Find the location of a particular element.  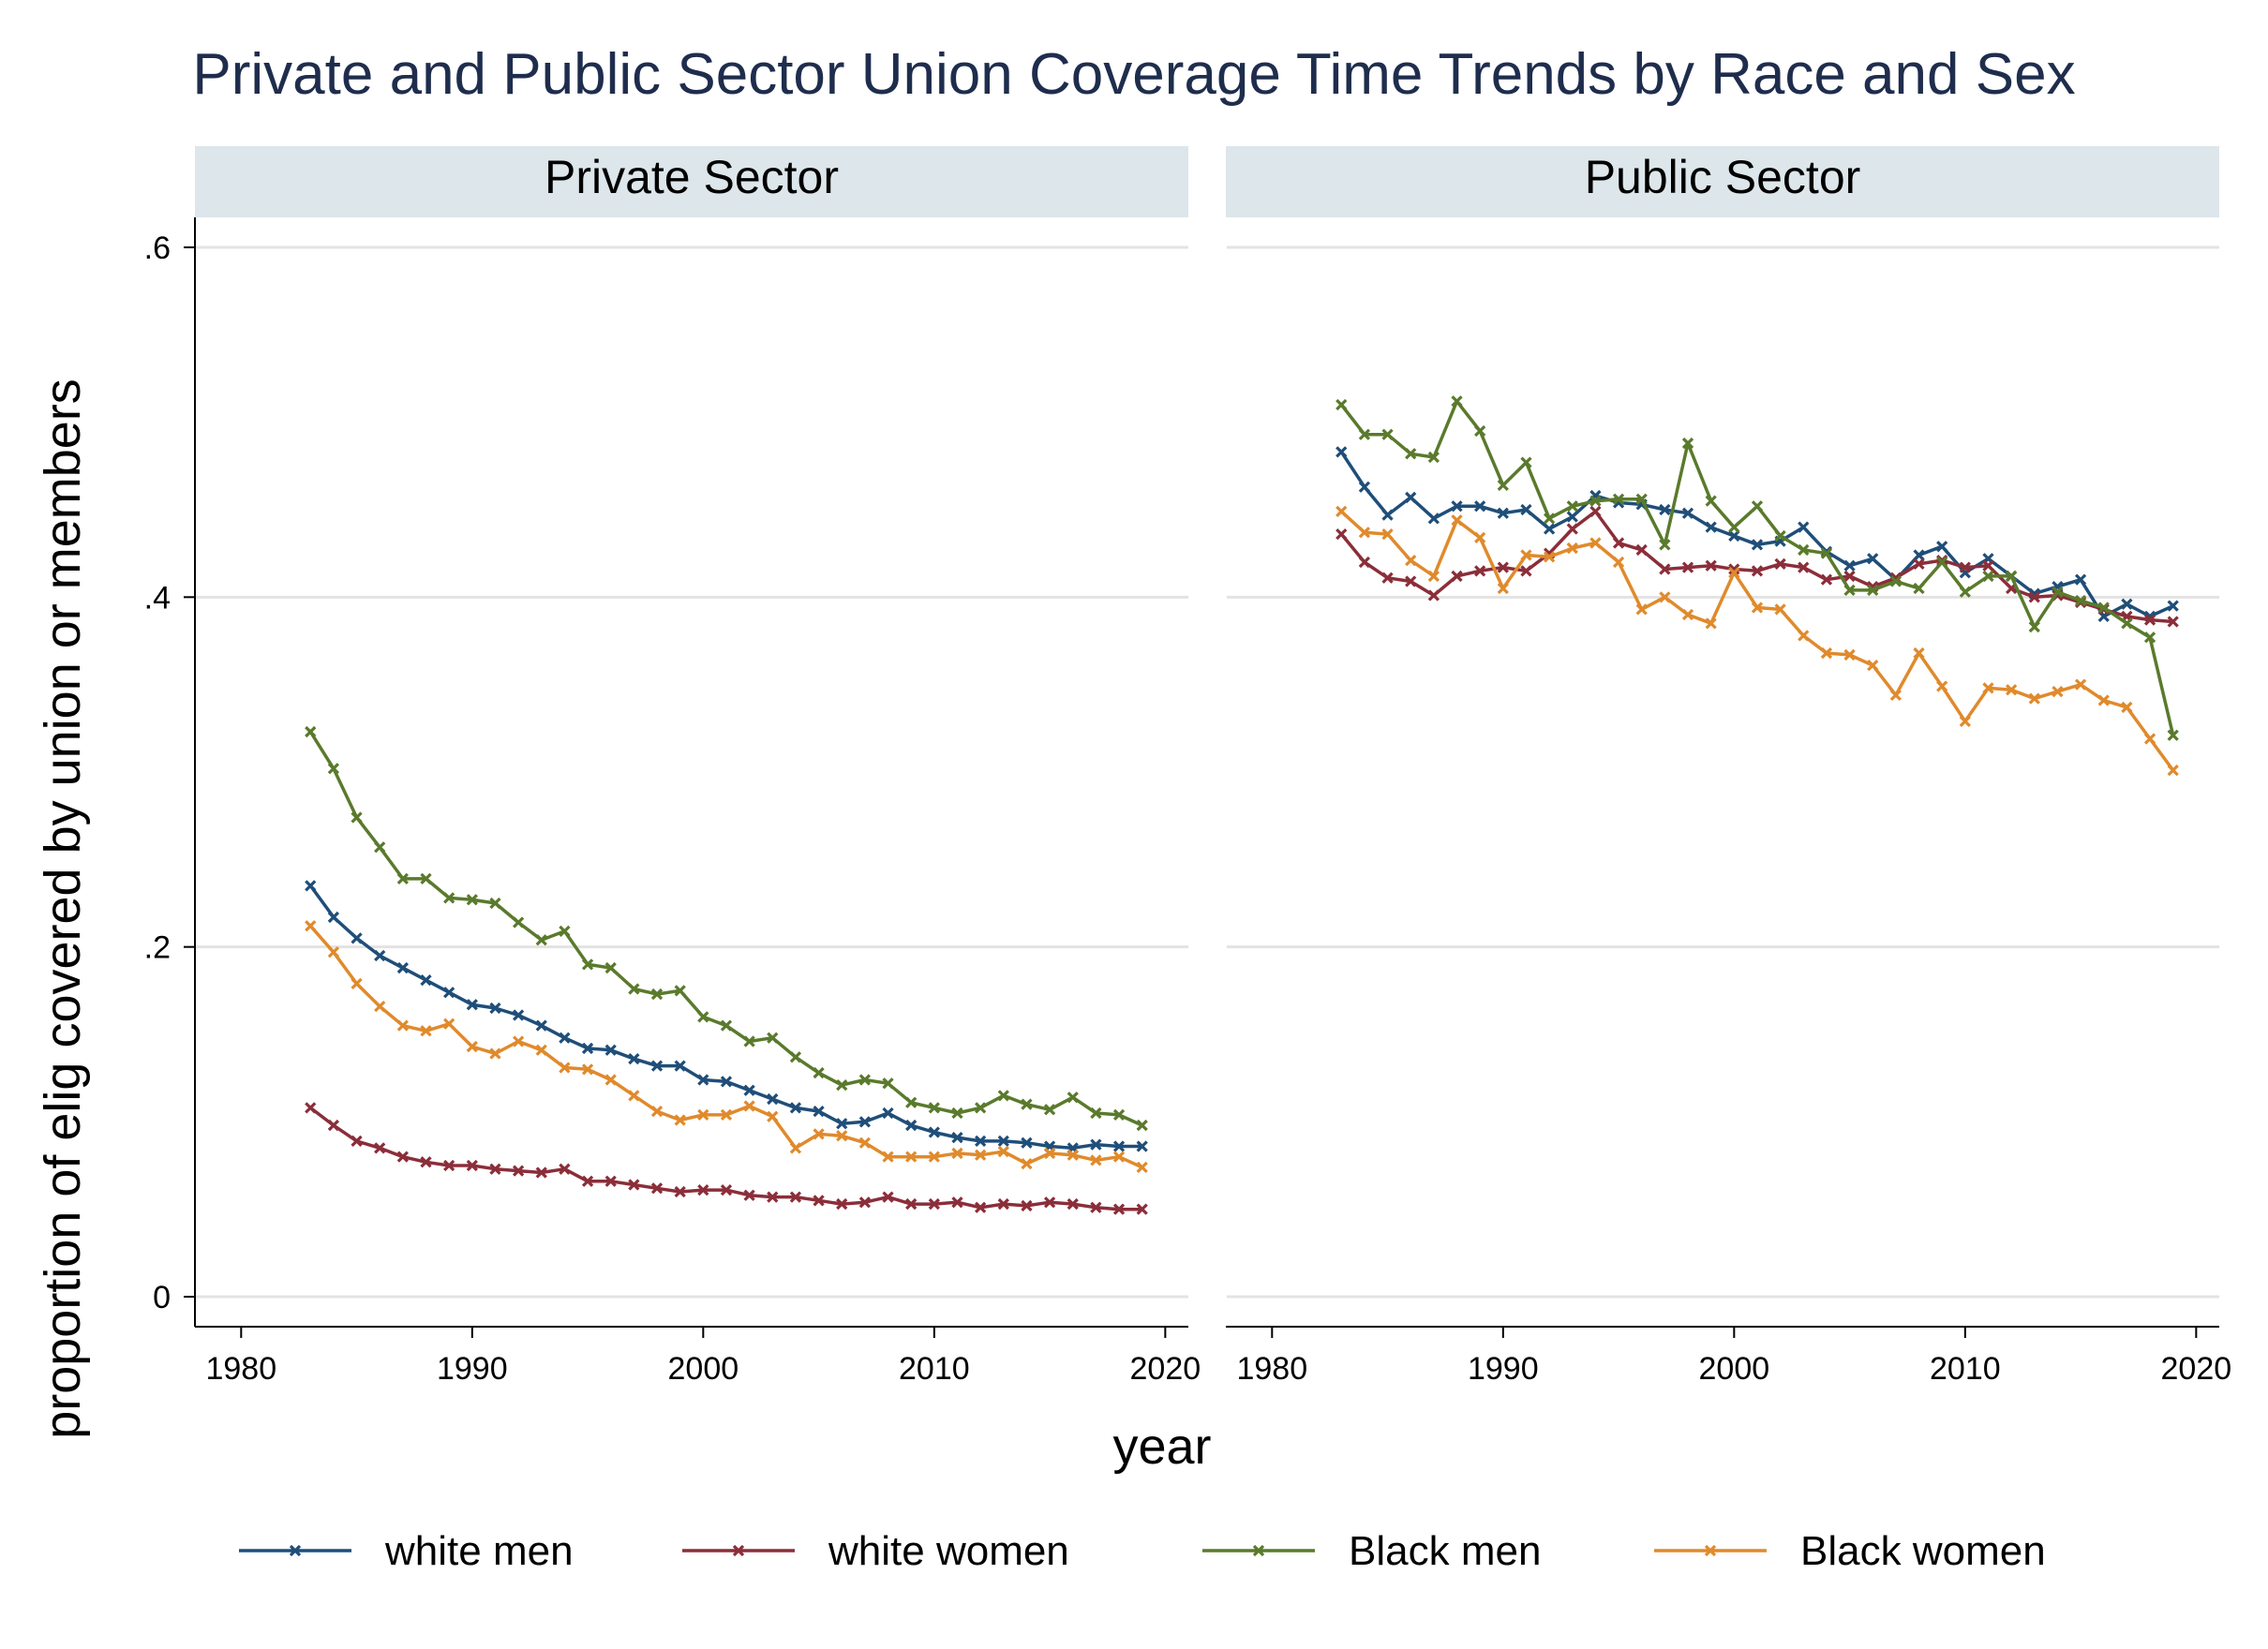

legend-label: Black men is located at coordinates (1445, 1551).